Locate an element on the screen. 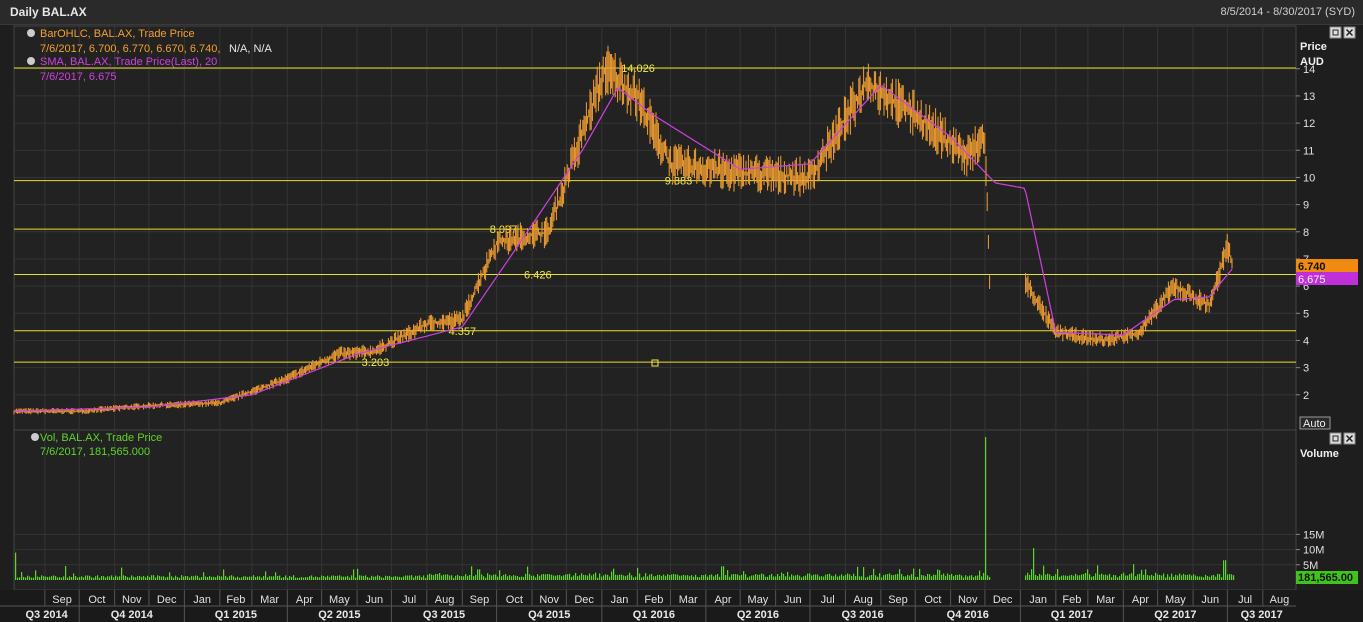 This screenshot has width=1363, height=622. price-panel-close-button is located at coordinates (1349, 32).